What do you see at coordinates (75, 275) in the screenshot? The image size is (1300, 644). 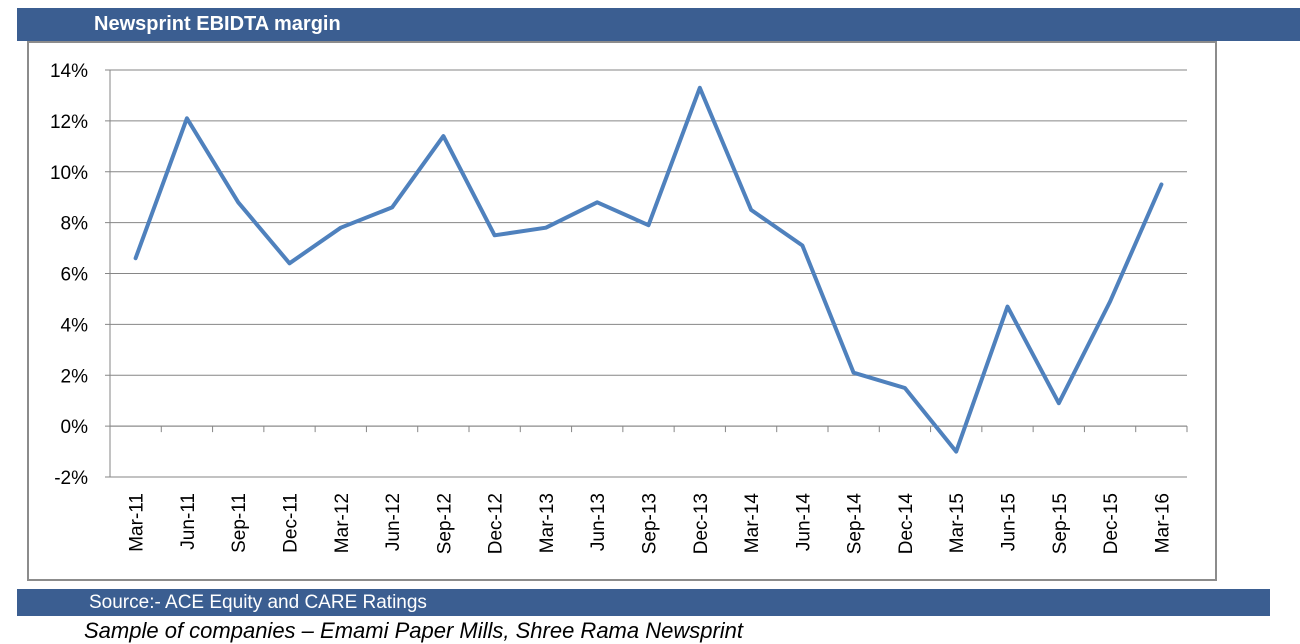 I see `y-tick-label: 6%` at bounding box center [75, 275].